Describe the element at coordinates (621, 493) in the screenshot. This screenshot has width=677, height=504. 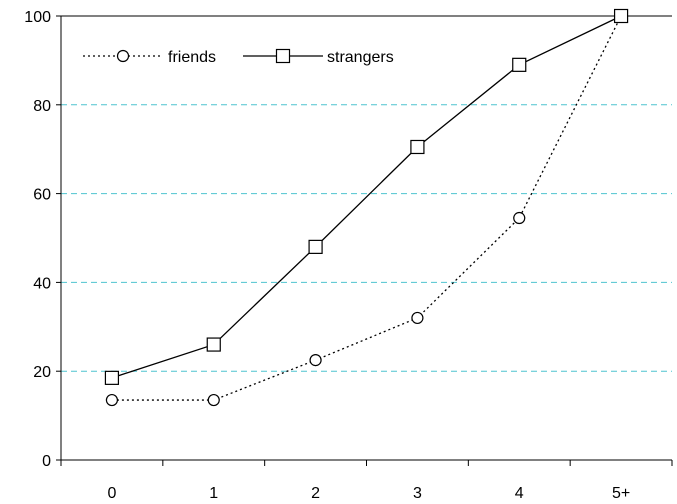
I see `x-tick-label: 5+` at that location.